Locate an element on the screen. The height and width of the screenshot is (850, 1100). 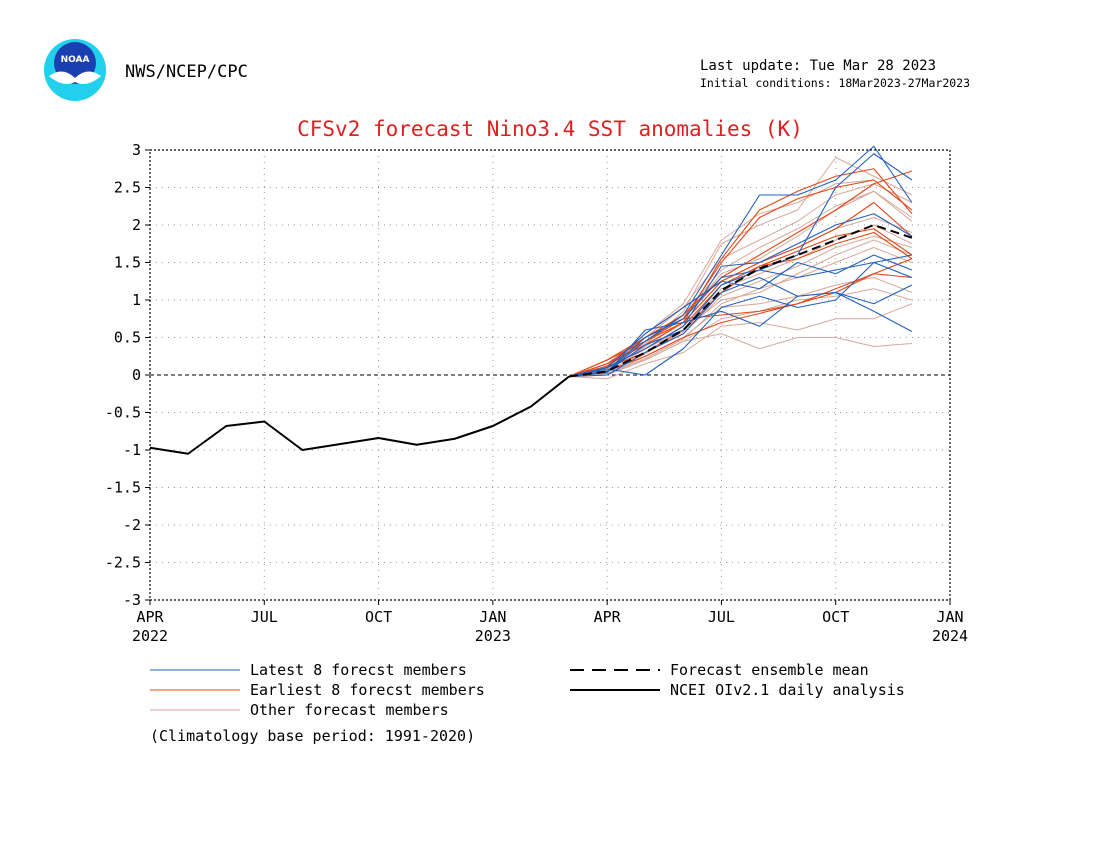
legend-label-earliest: Earliest 8 forecst members is located at coordinates (367, 690).